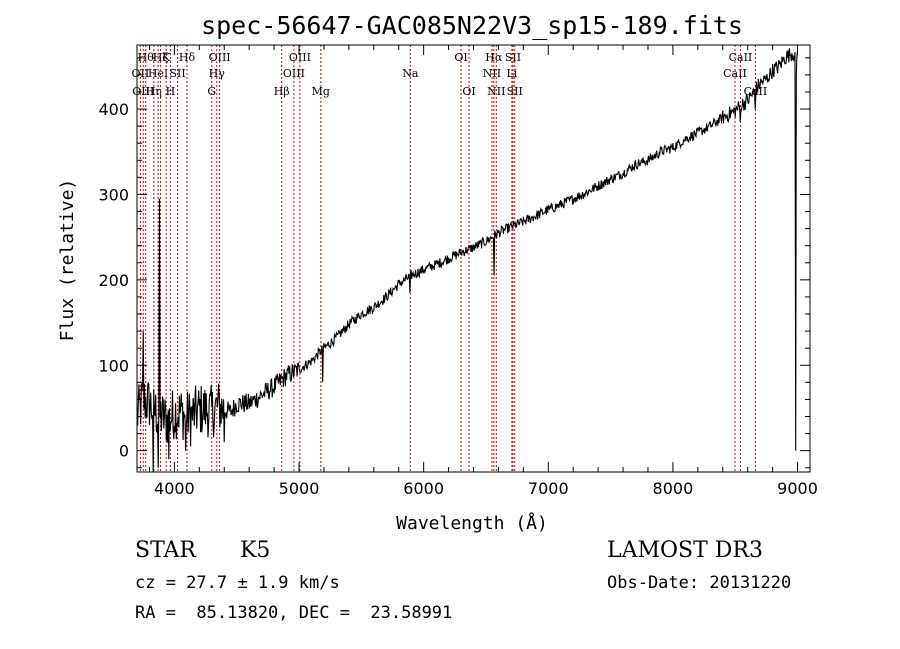  Describe the element at coordinates (146, 57) in the screenshot. I see `spectral-line-label: Hθ` at that location.